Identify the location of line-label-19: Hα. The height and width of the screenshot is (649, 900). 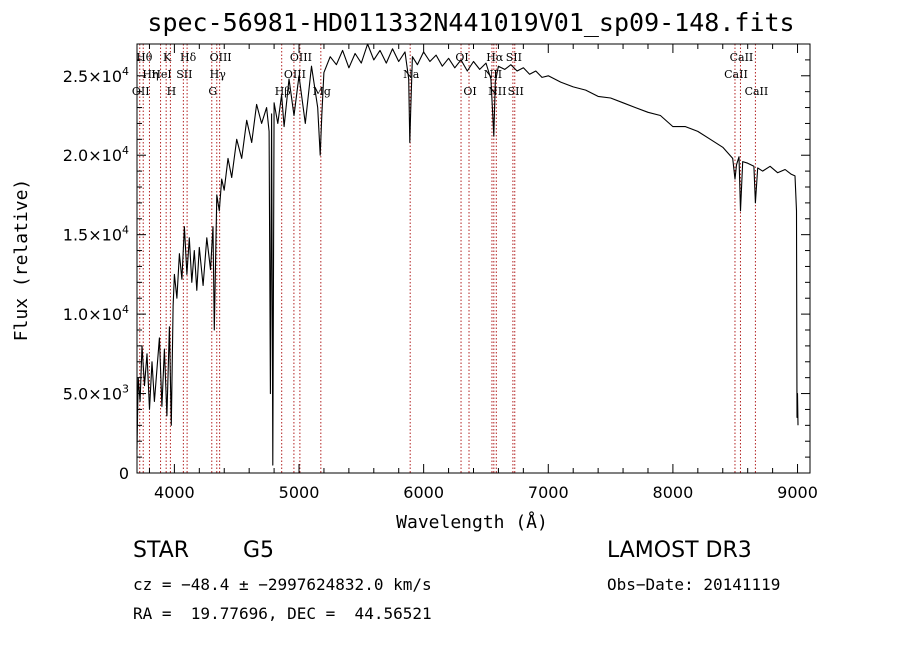
(495, 57).